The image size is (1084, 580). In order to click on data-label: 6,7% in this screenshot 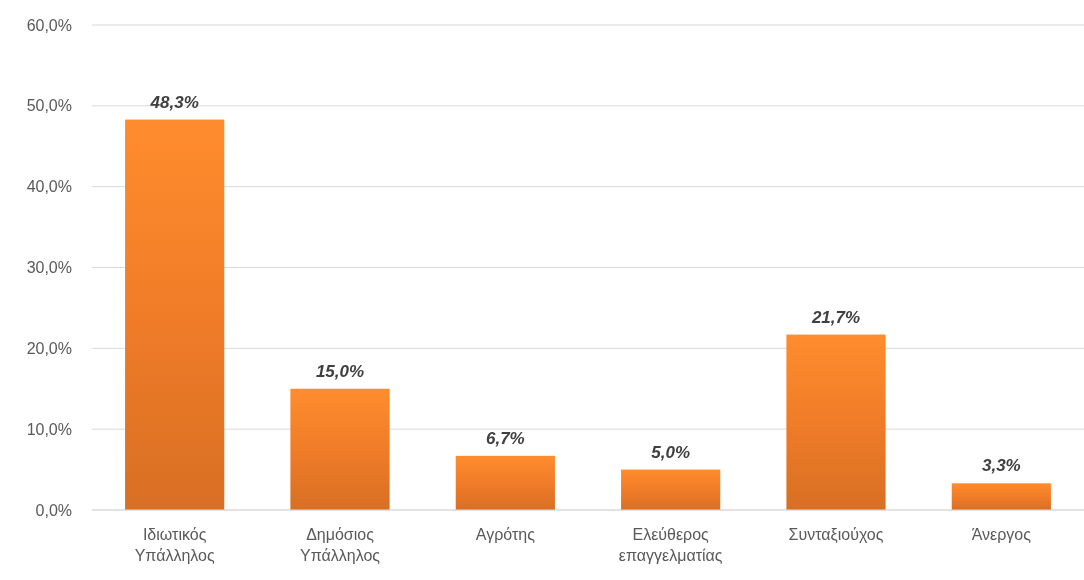, I will do `click(505, 438)`.